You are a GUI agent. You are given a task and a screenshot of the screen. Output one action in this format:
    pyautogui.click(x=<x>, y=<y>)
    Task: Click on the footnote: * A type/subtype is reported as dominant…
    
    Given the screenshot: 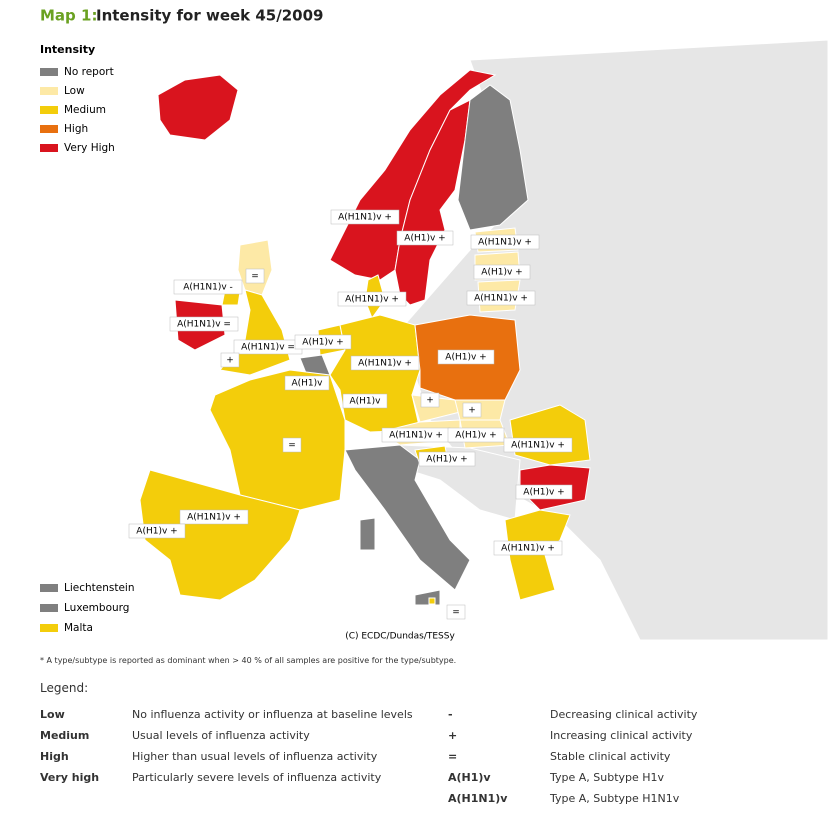 What is the action you would take?
    pyautogui.click(x=248, y=660)
    